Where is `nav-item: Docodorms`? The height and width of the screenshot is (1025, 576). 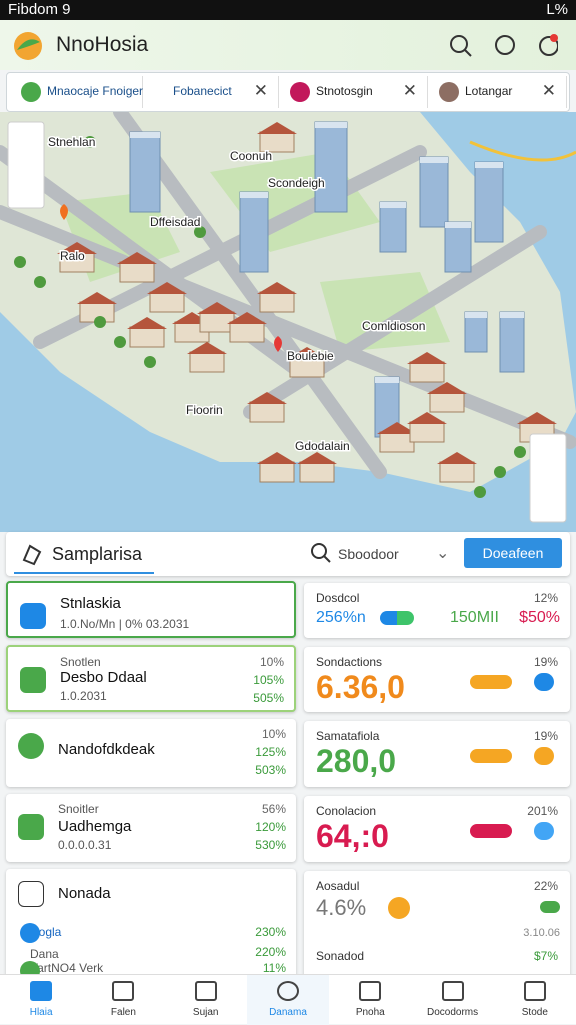 nav-item: Docodorms is located at coordinates (452, 1000).